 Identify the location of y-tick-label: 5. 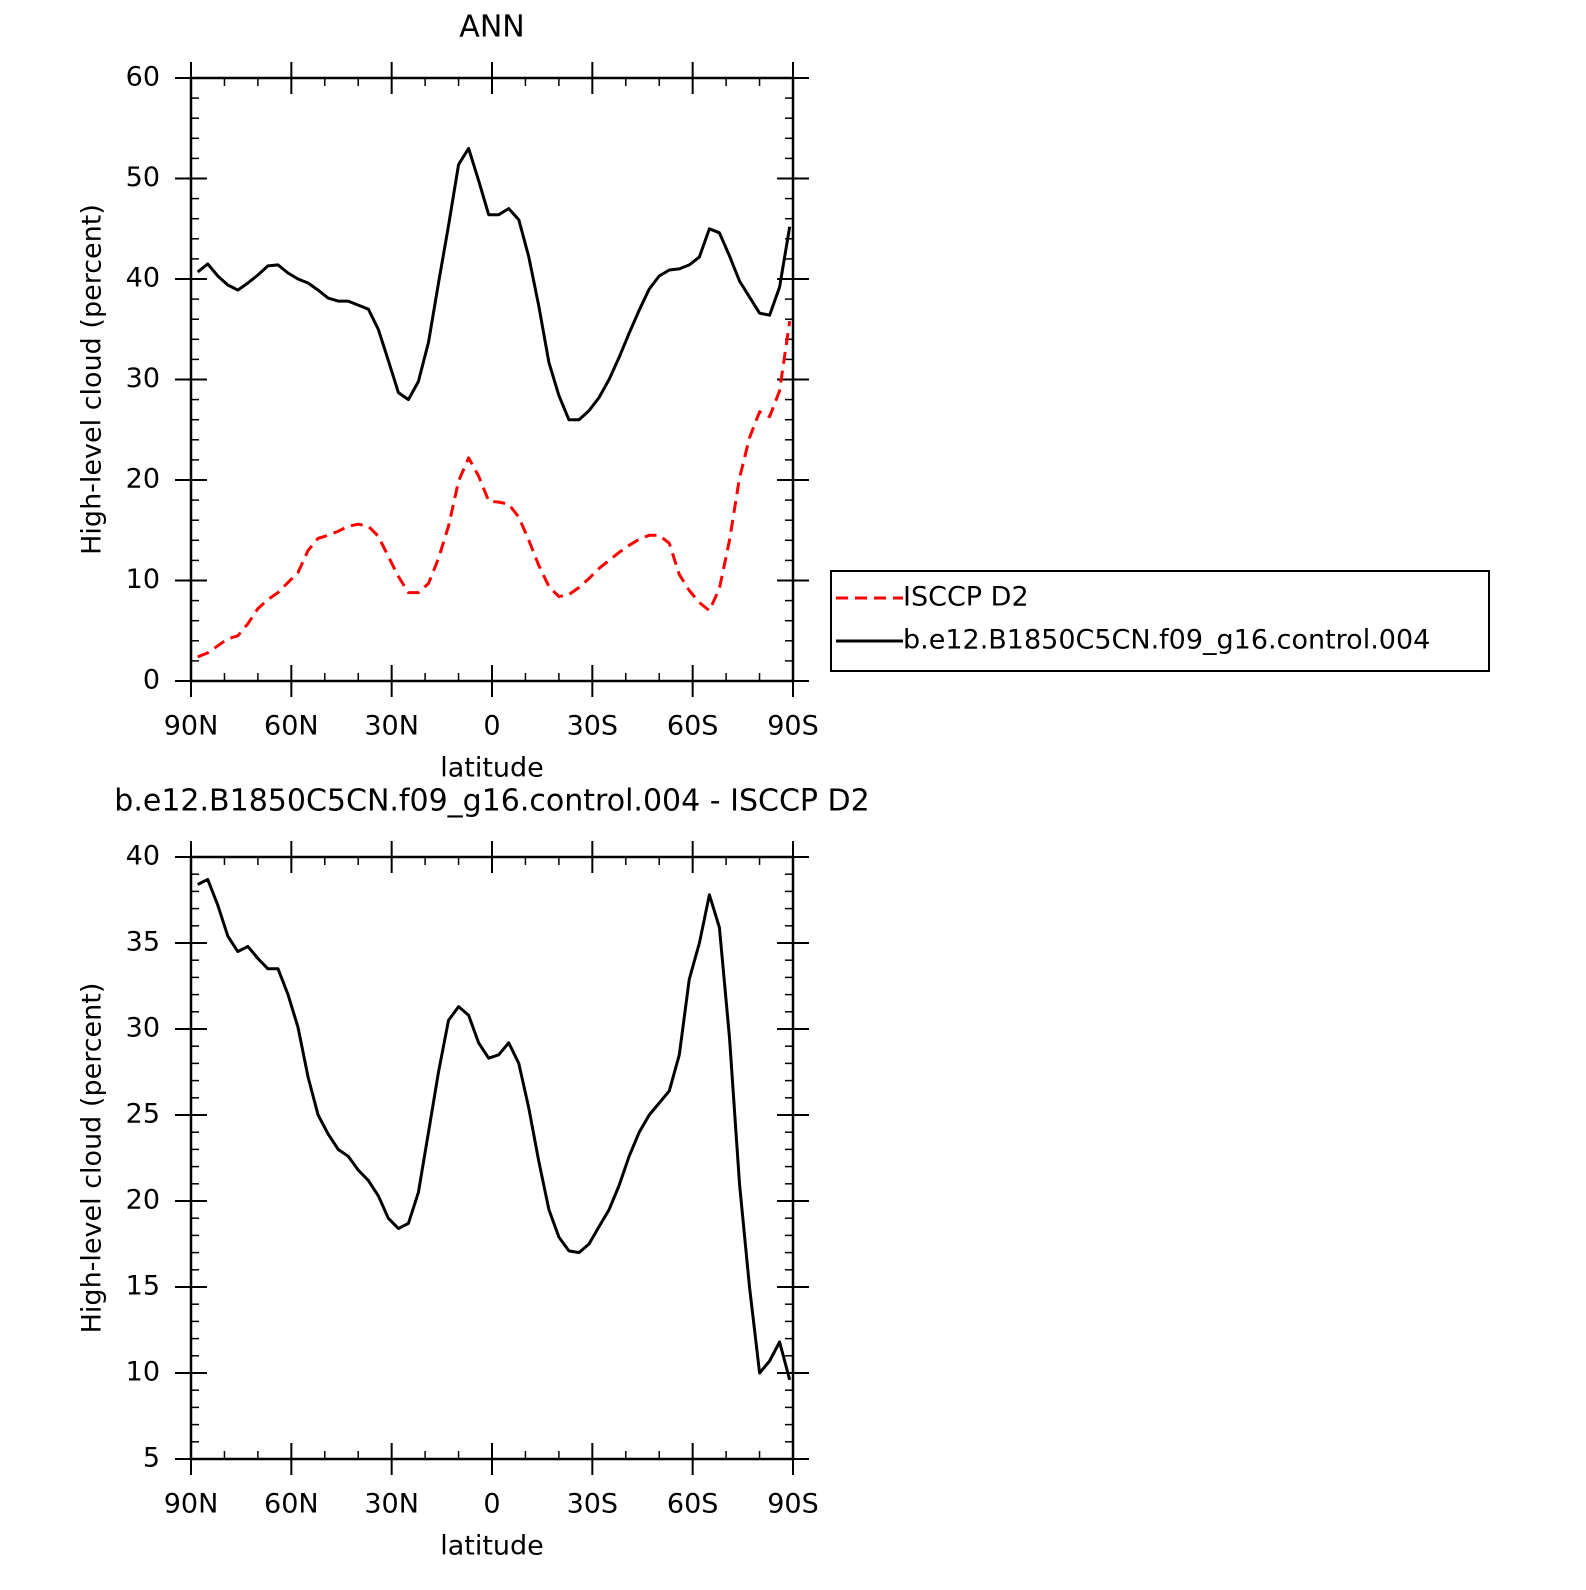
(151, 1458).